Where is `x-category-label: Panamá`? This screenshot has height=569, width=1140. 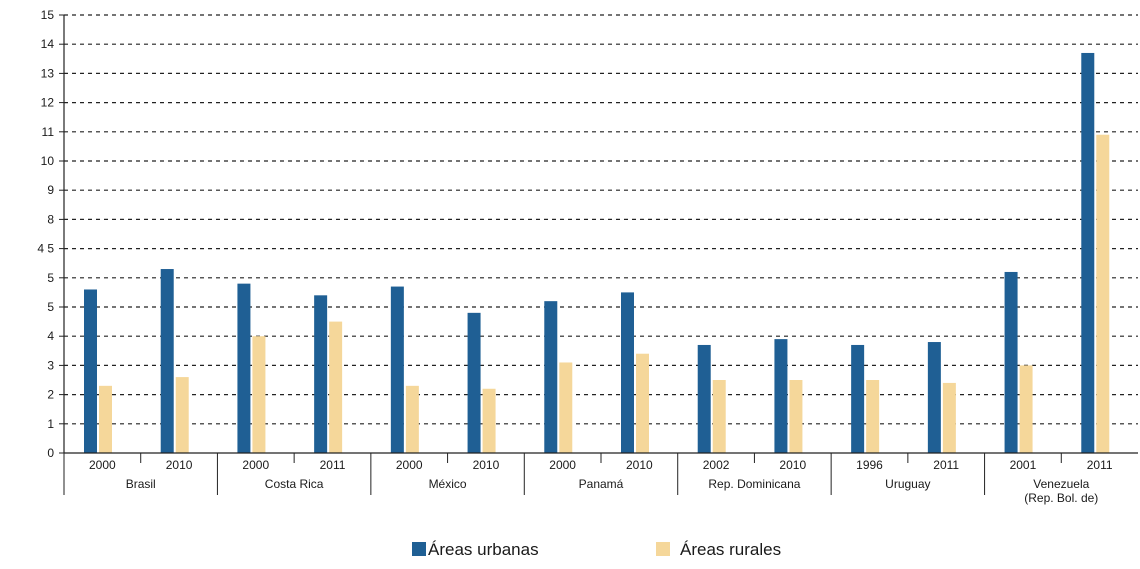
x-category-label: Panamá is located at coordinates (601, 484).